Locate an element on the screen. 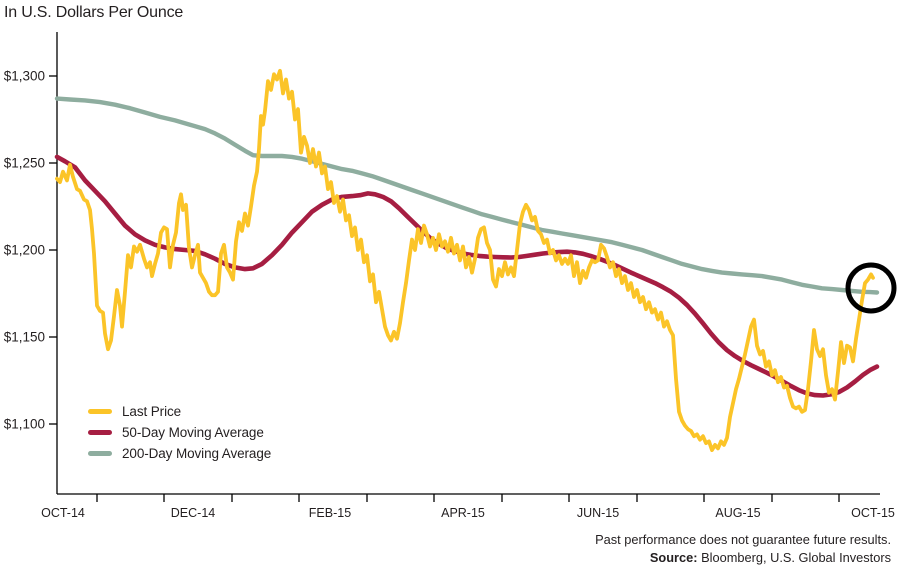  x-axis-tick-label: AUG-15 is located at coordinates (737, 513).